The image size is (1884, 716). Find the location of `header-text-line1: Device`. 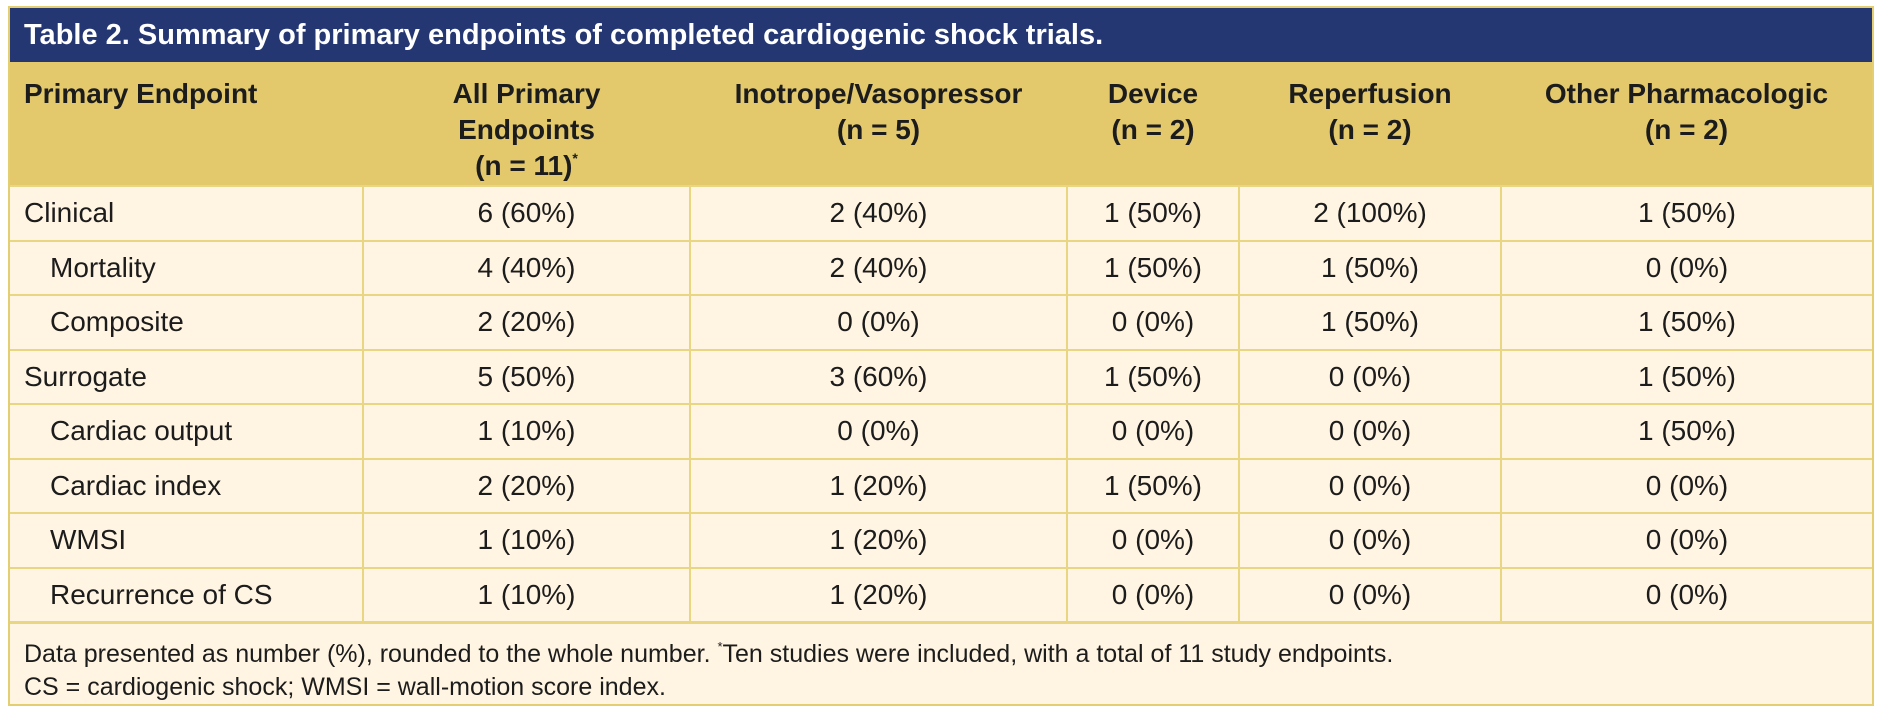

header-text-line1: Device is located at coordinates (1153, 93).